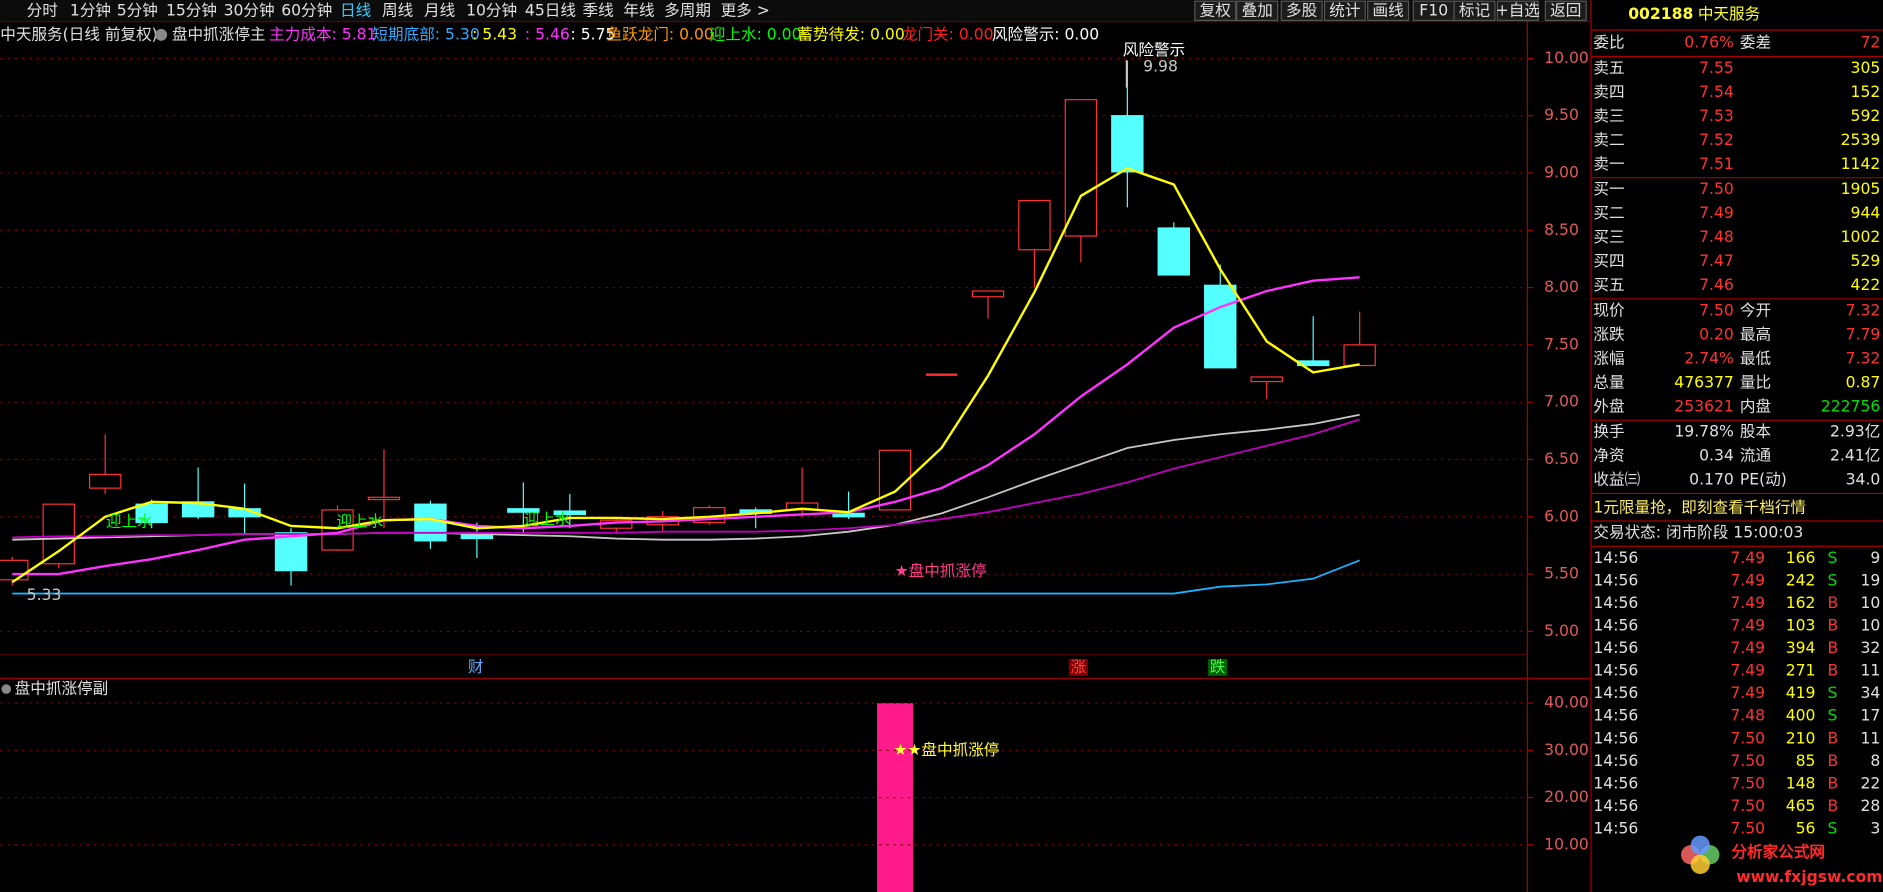  What do you see at coordinates (1747, 716) in the screenshot?
I see `quote-cell: 7.48` at bounding box center [1747, 716].